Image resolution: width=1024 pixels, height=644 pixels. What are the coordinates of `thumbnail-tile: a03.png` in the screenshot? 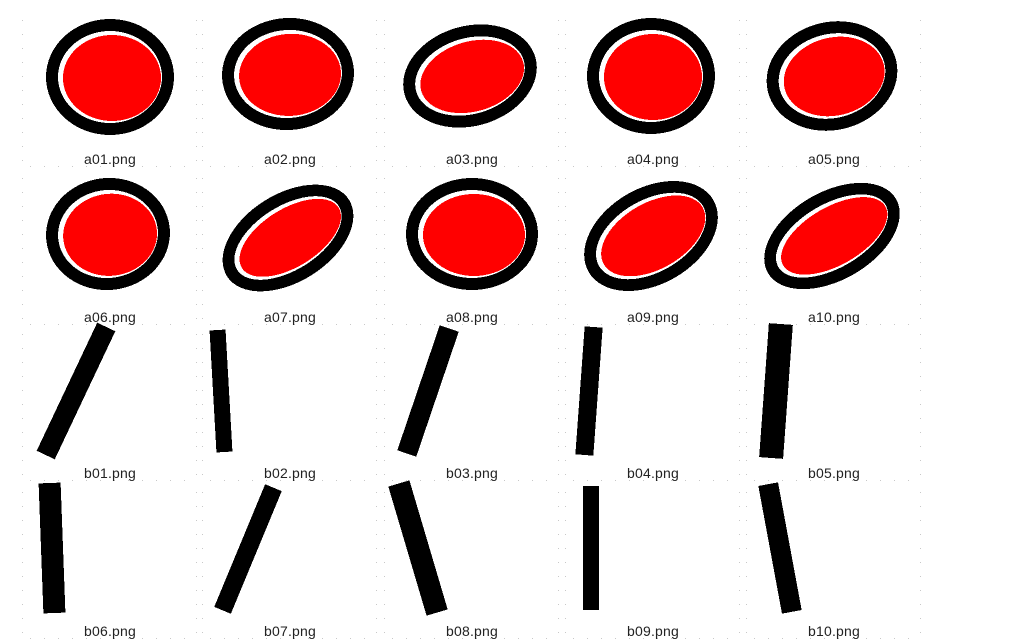 It's located at (472, 93).